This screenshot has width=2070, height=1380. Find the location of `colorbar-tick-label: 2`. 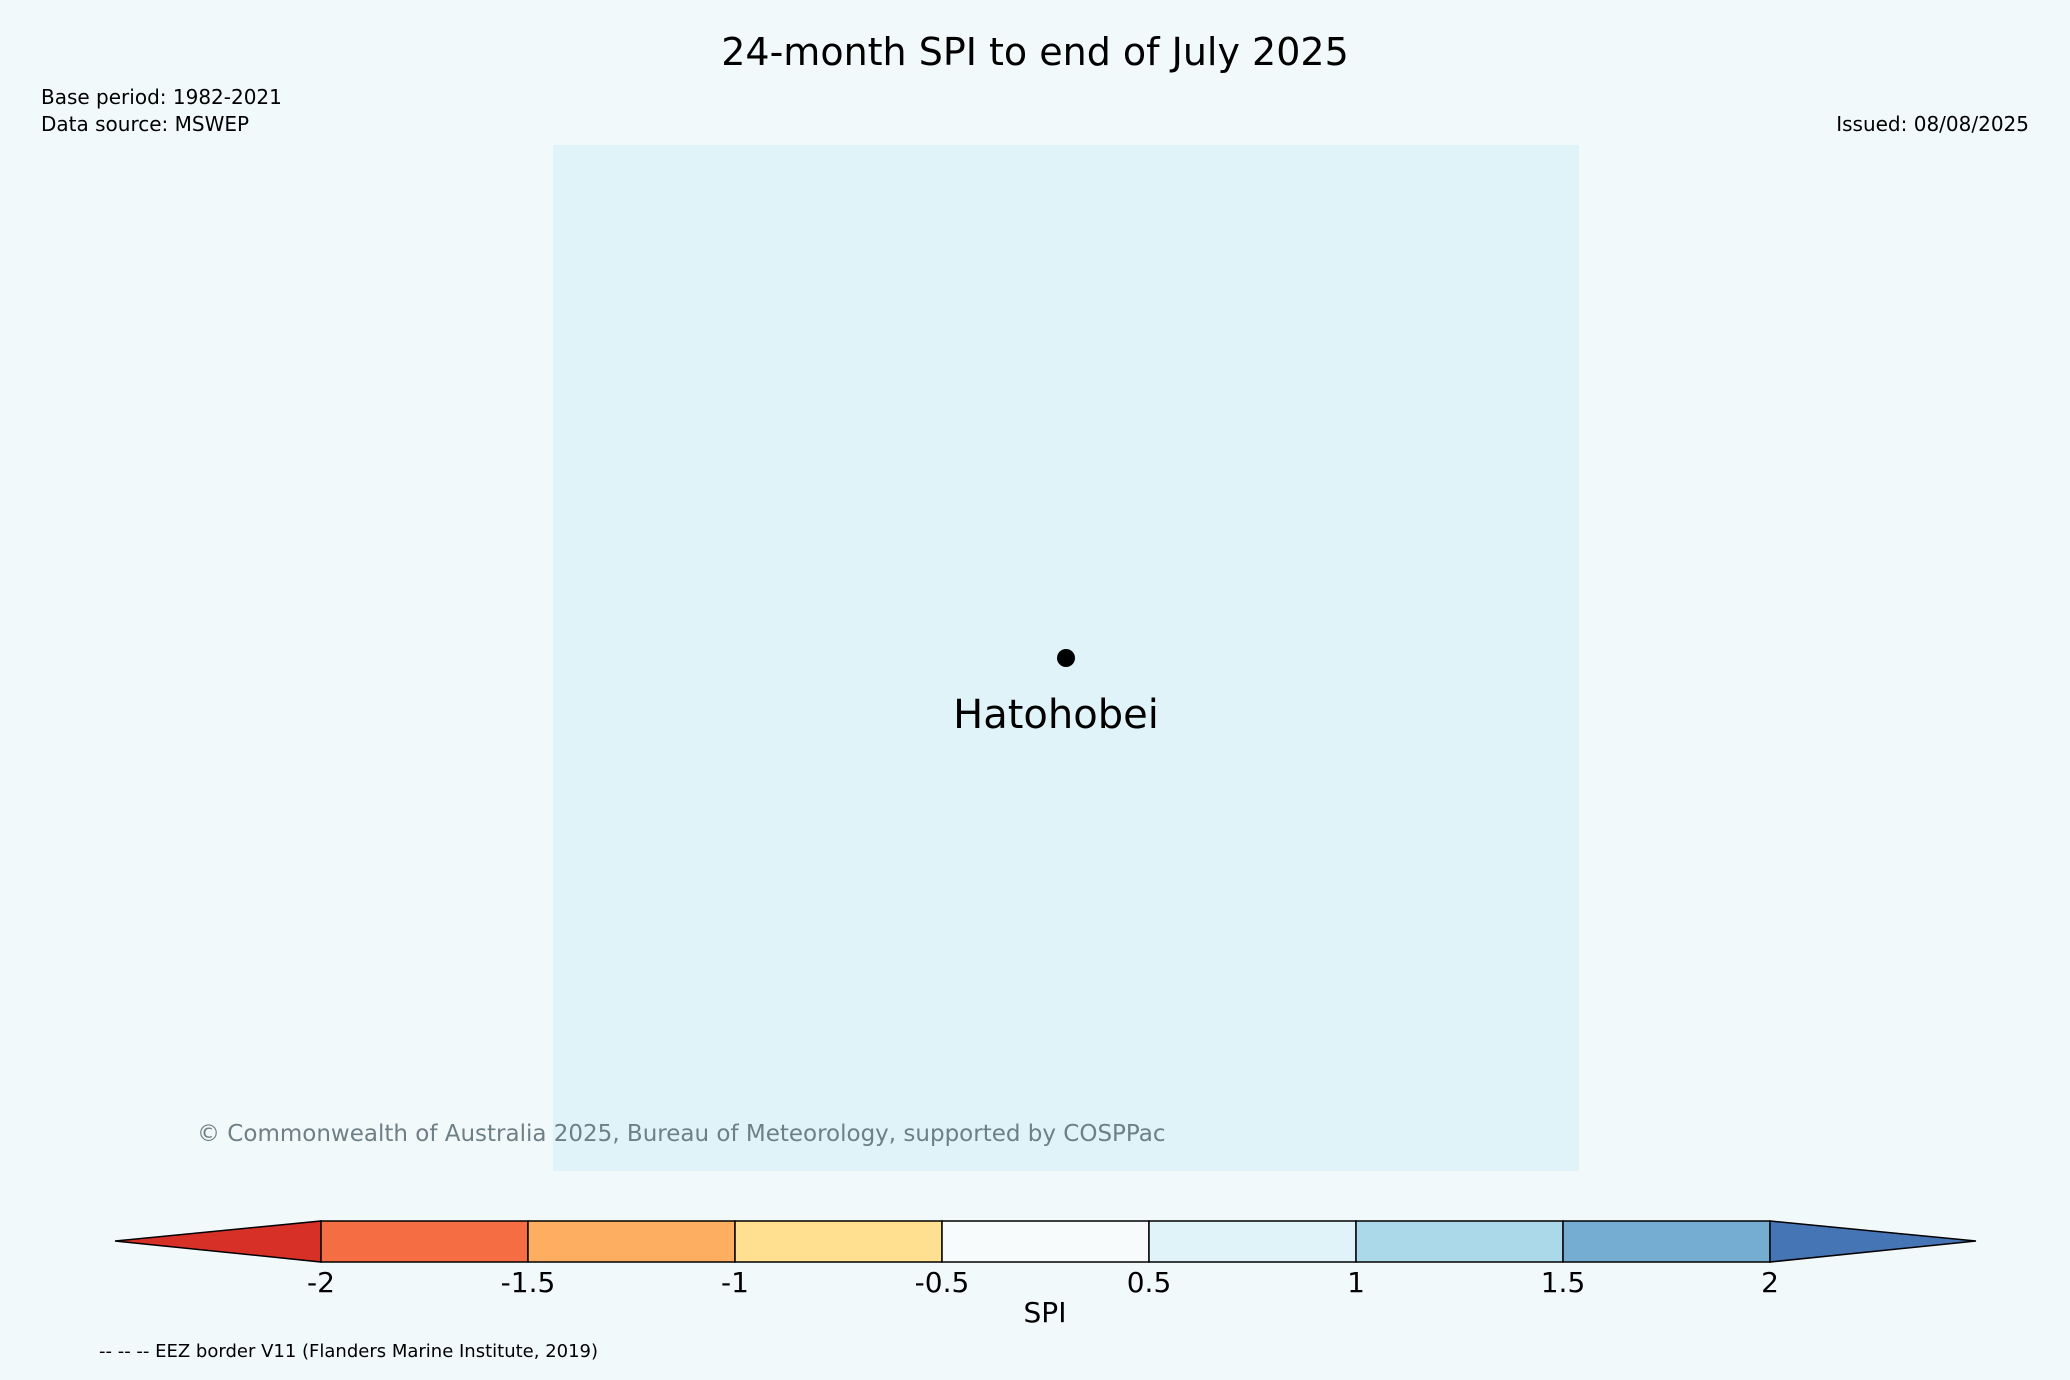

colorbar-tick-label: 2 is located at coordinates (1770, 1282).